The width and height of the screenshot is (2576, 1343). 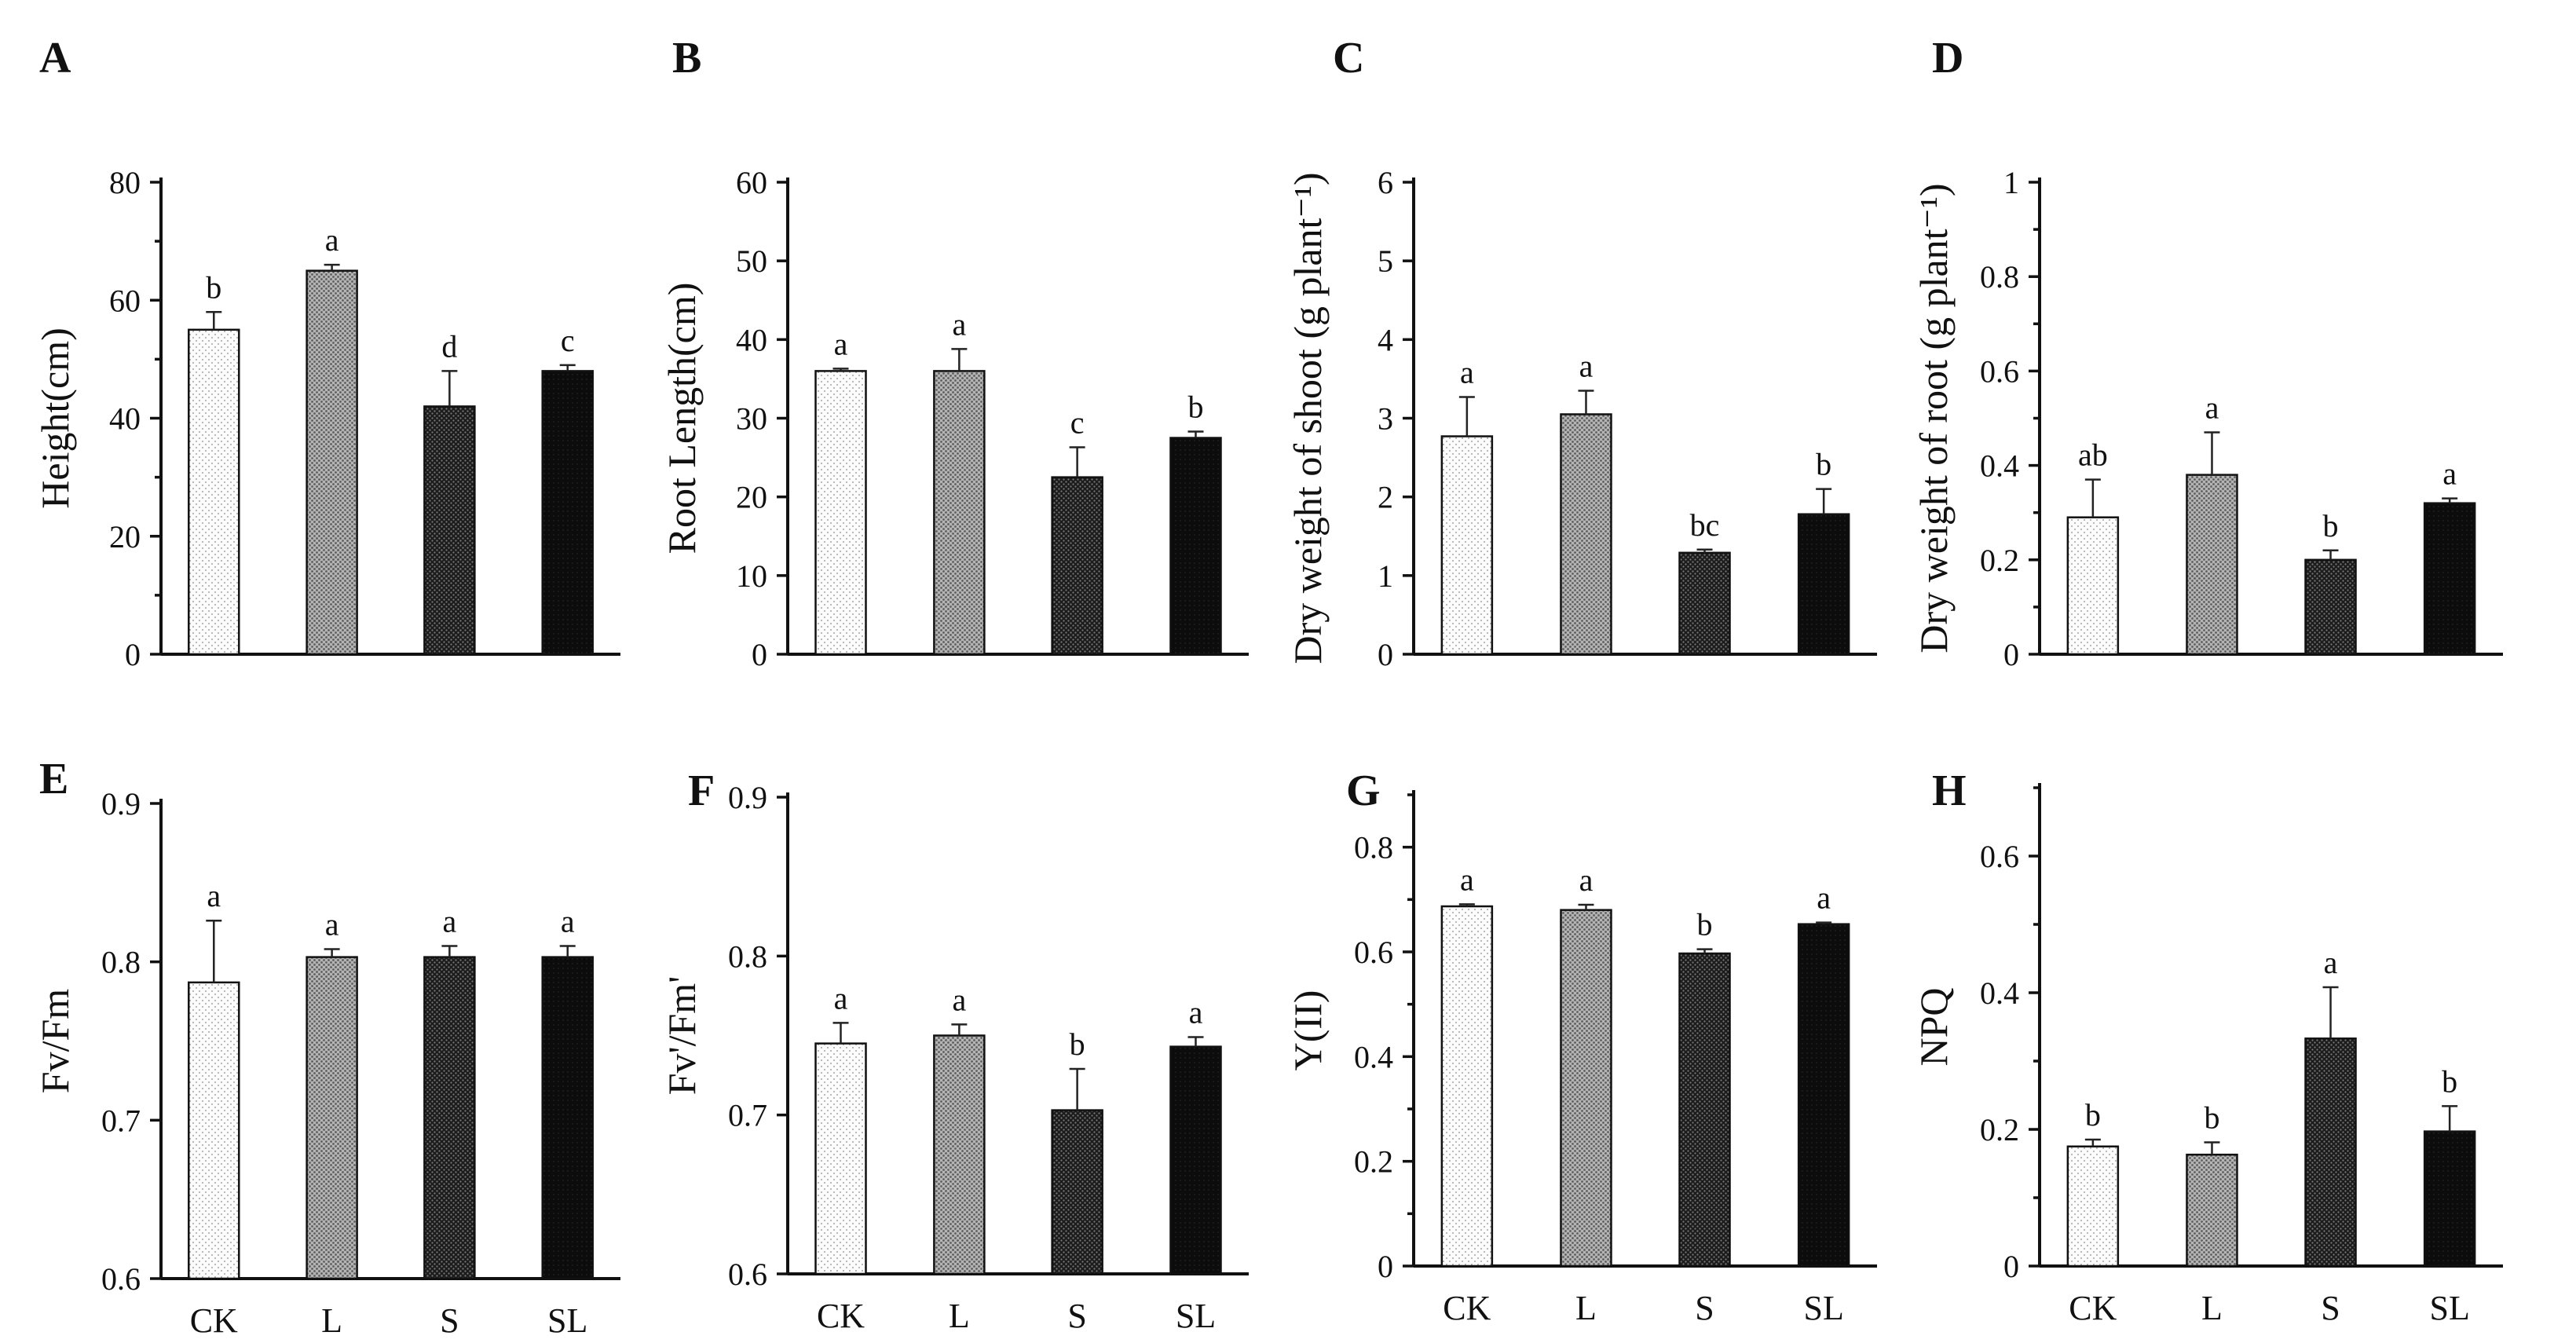 I want to click on y-axis-title: Root Length(cm), so click(x=682, y=418).